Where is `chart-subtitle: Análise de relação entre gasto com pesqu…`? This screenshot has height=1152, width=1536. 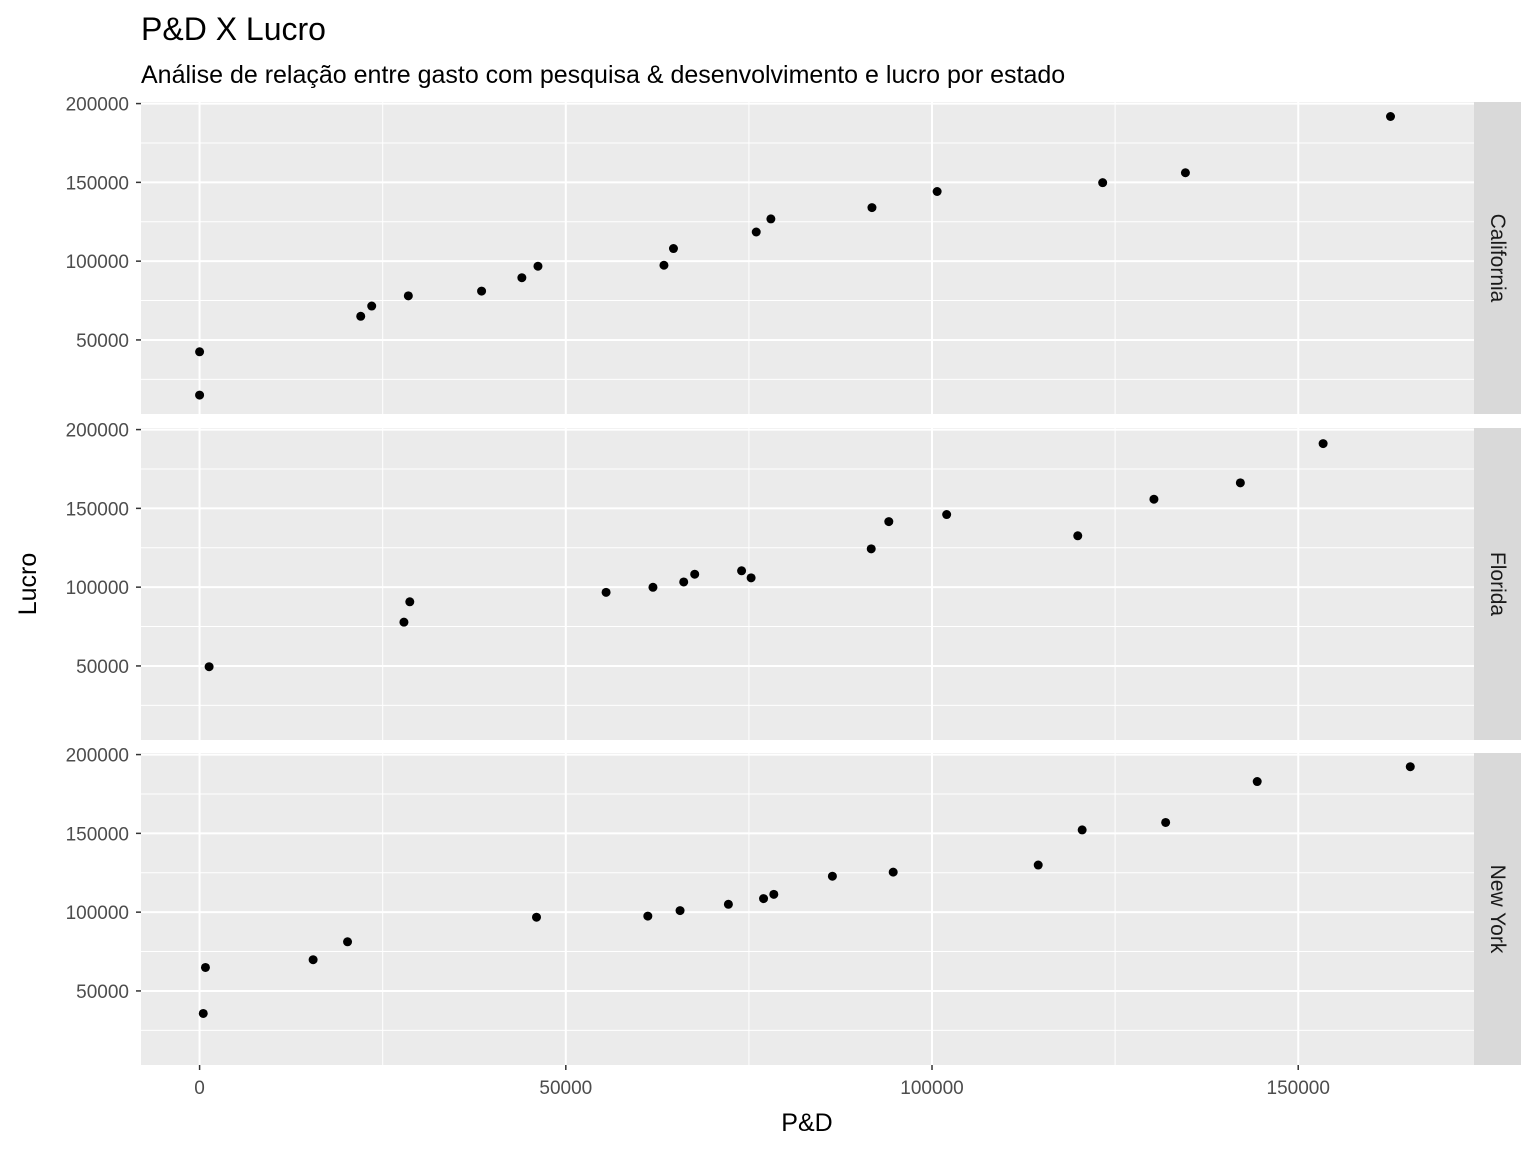 chart-subtitle: Análise de relação entre gasto com pesqu… is located at coordinates (603, 75).